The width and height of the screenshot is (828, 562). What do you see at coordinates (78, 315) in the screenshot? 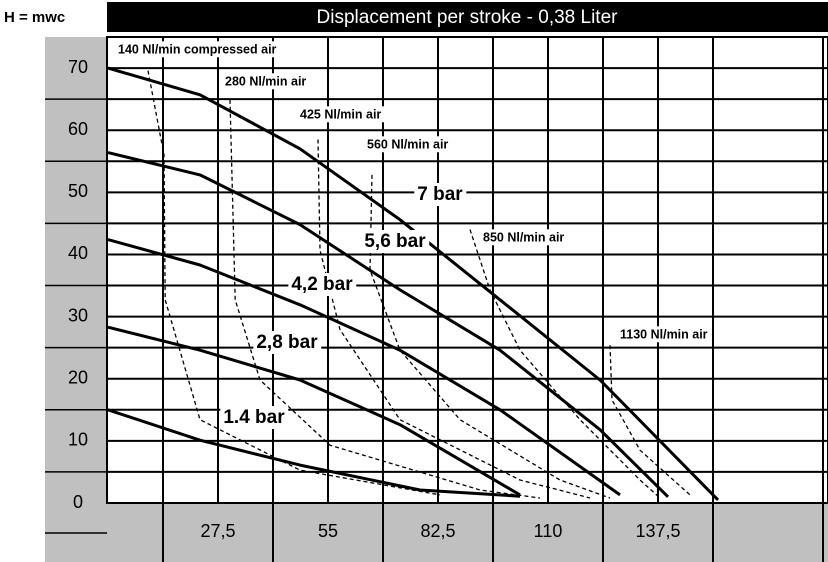
I see `y-tick-label: 30` at bounding box center [78, 315].